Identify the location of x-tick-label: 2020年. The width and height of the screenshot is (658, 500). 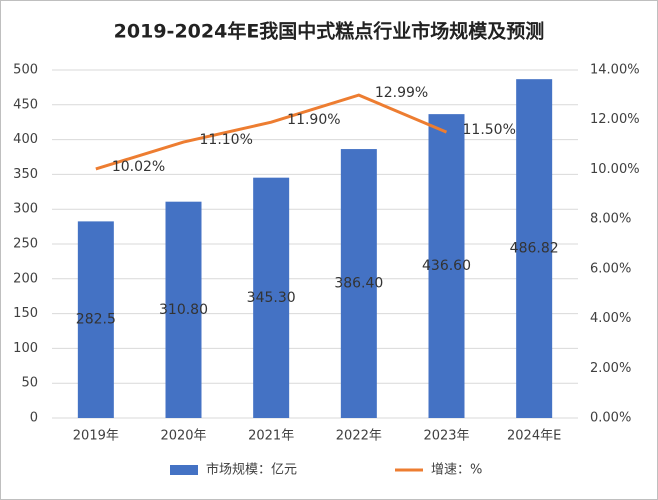
(183, 436).